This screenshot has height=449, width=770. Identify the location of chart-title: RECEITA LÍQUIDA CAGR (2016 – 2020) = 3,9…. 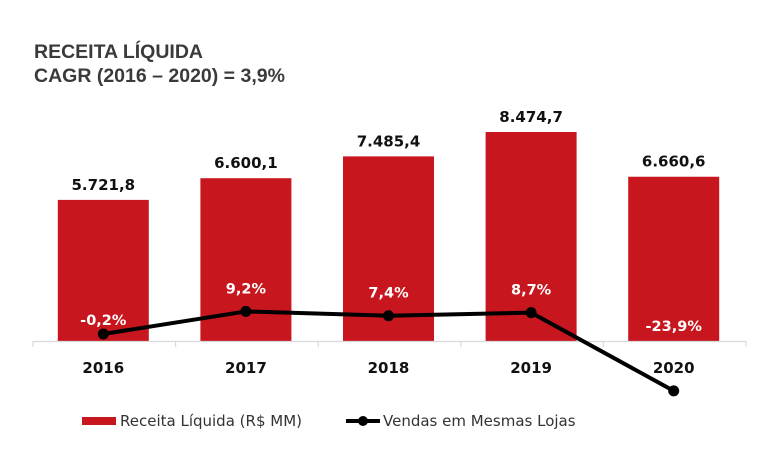
(159, 64).